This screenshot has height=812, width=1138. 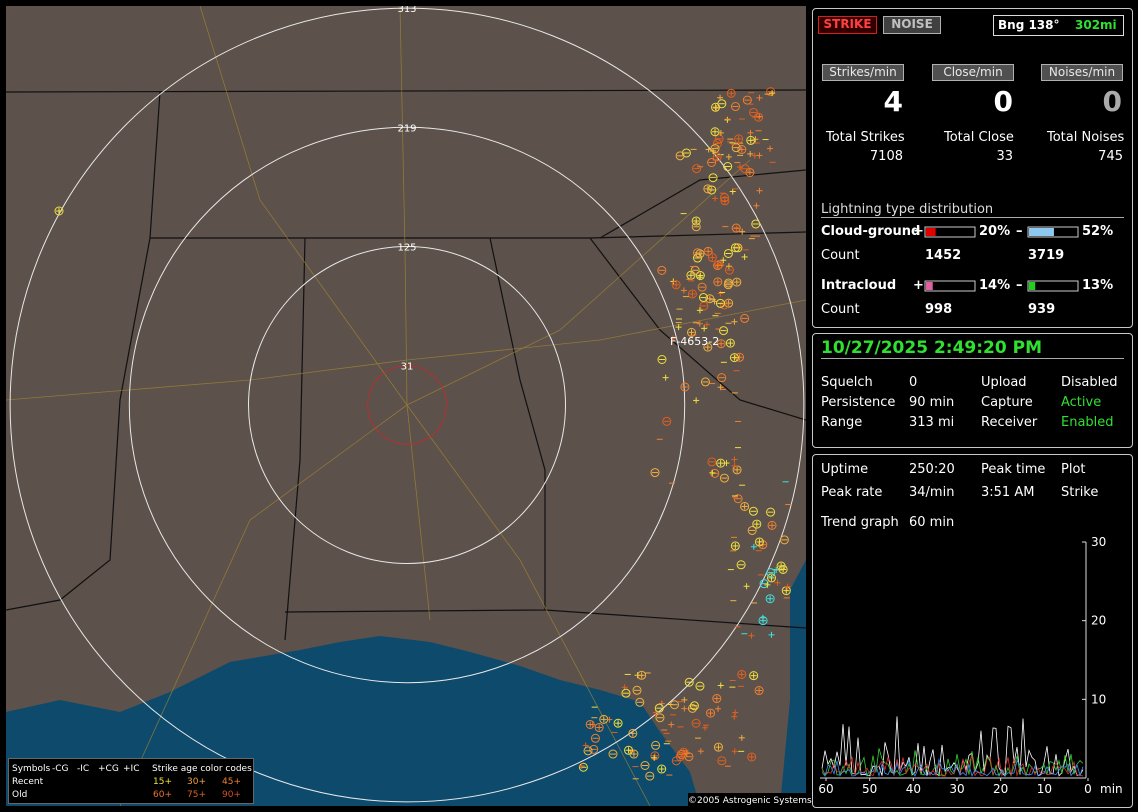 What do you see at coordinates (931, 423) in the screenshot?
I see `status-cell: 313 mi` at bounding box center [931, 423].